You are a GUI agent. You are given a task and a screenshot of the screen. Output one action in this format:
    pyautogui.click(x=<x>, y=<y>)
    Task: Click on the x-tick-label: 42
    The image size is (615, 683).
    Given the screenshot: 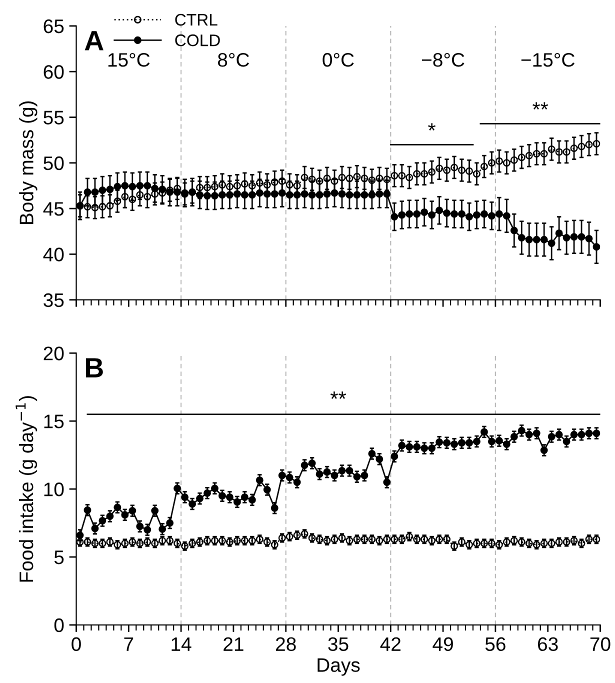 What is the action you would take?
    pyautogui.click(x=390, y=644)
    